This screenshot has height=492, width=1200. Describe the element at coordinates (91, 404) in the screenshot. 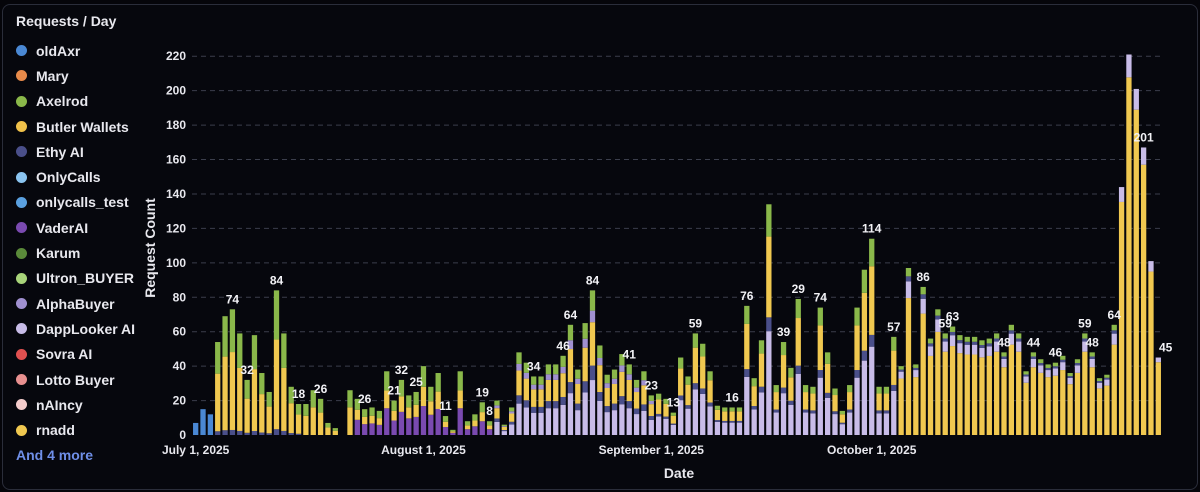

I see `legend-item: nAIncy` at that location.